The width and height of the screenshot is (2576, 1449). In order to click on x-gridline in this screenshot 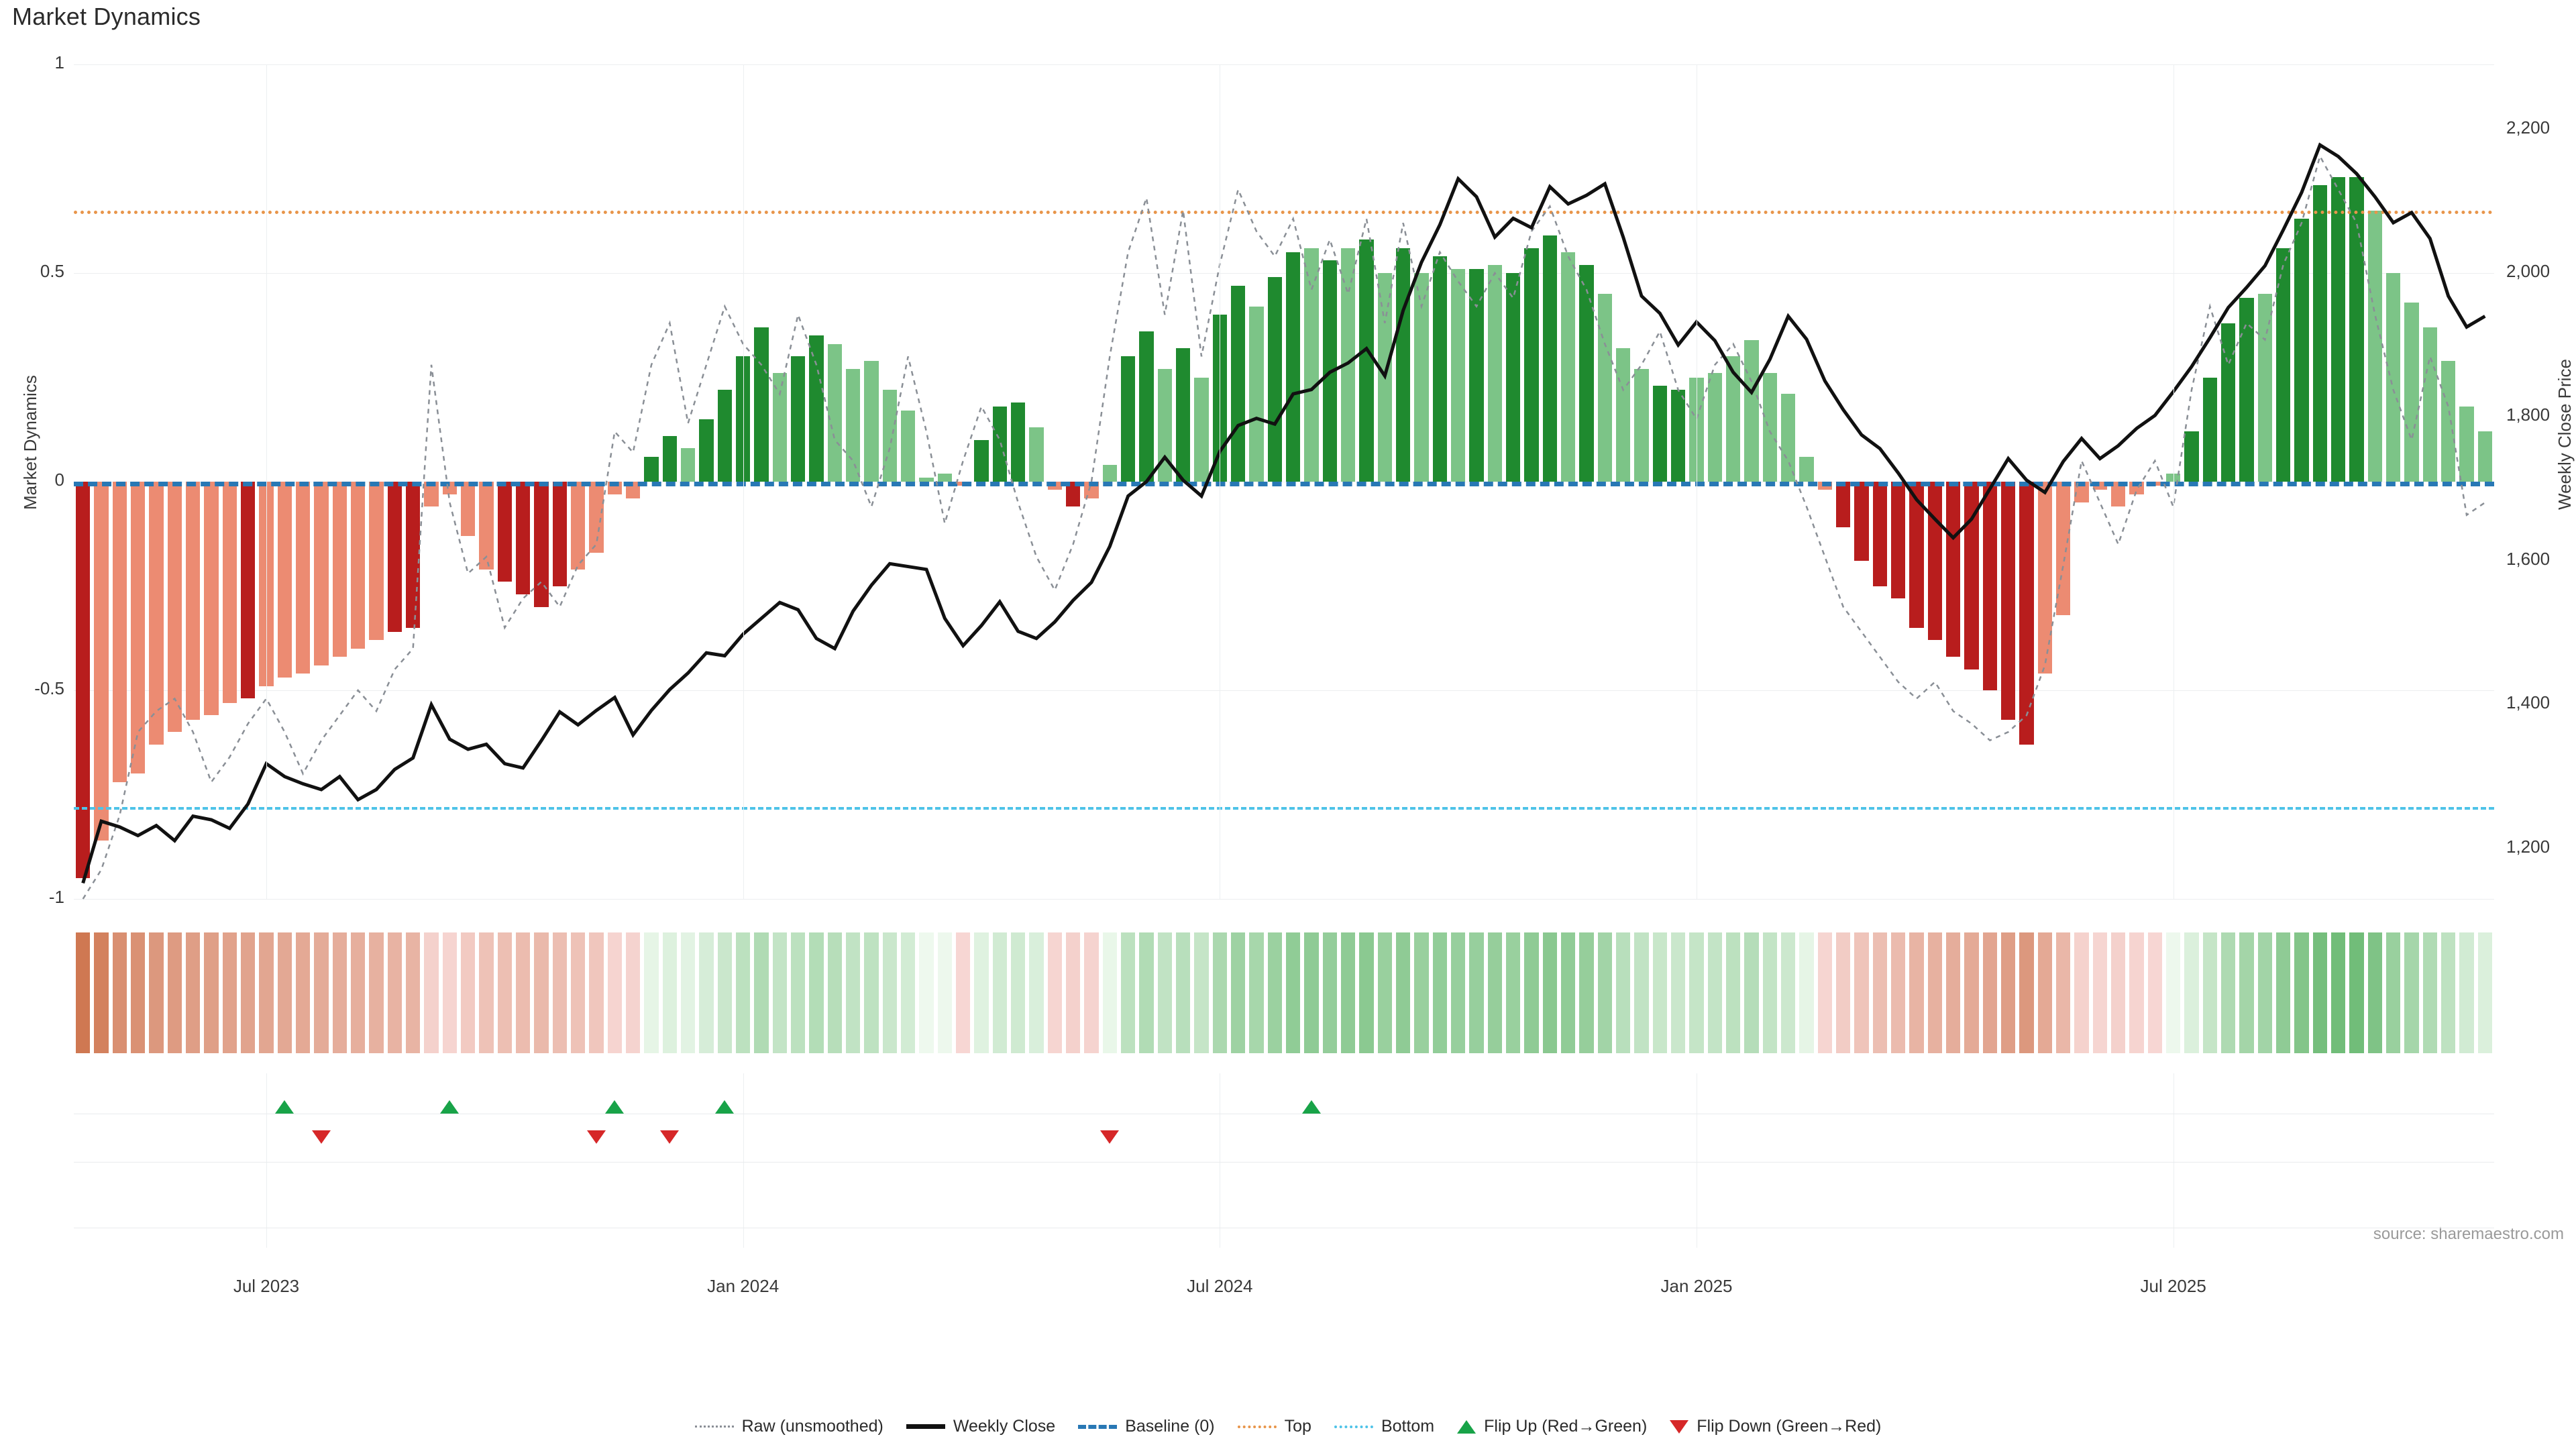, I will do `click(266, 481)`.